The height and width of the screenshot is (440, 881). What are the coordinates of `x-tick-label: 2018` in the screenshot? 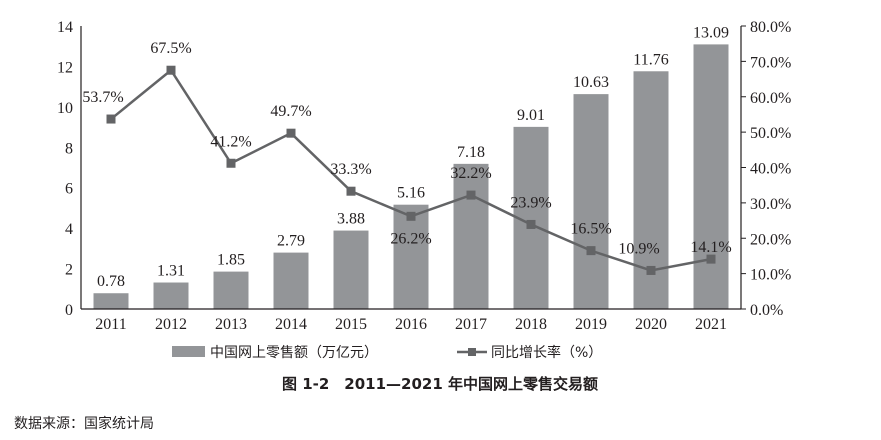 It's located at (531, 324).